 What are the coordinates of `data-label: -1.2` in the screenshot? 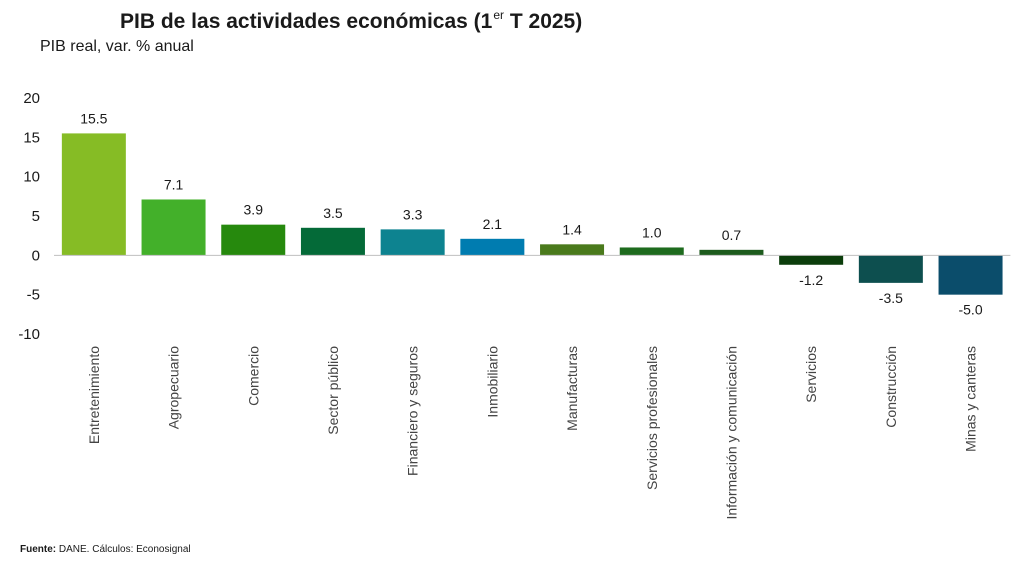 It's located at (811, 280).